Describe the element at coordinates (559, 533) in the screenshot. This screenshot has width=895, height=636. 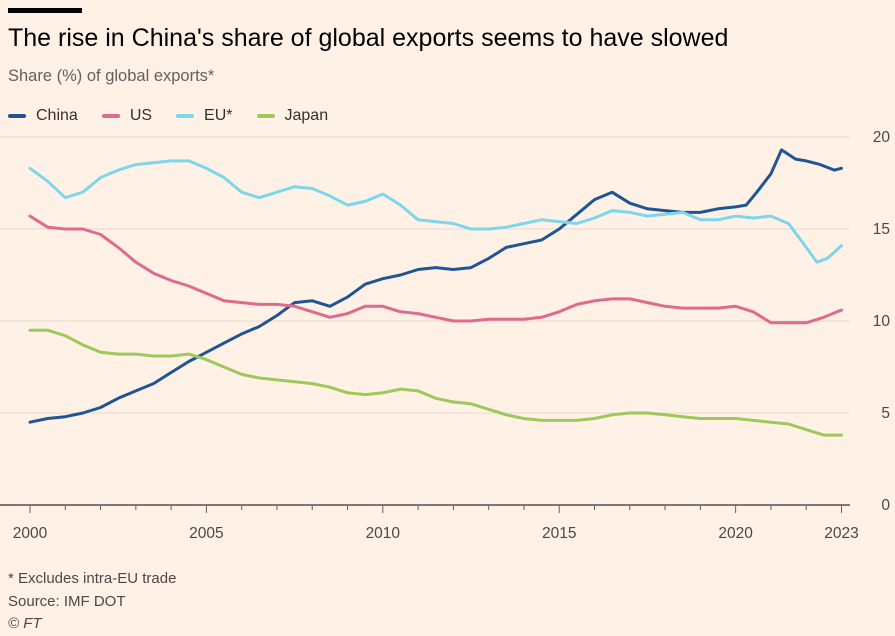
I see `x-tick-label-2015: 2015` at that location.